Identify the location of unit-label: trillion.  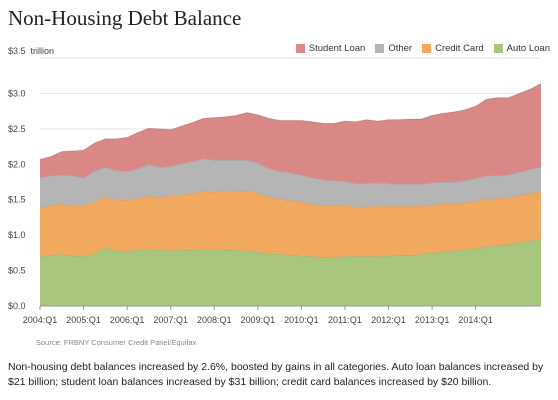
(42, 51).